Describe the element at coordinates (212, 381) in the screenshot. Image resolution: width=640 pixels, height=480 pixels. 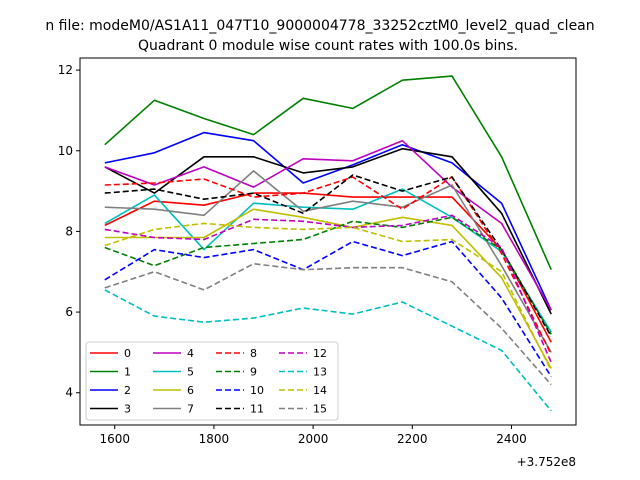
I see `legend-box` at that location.